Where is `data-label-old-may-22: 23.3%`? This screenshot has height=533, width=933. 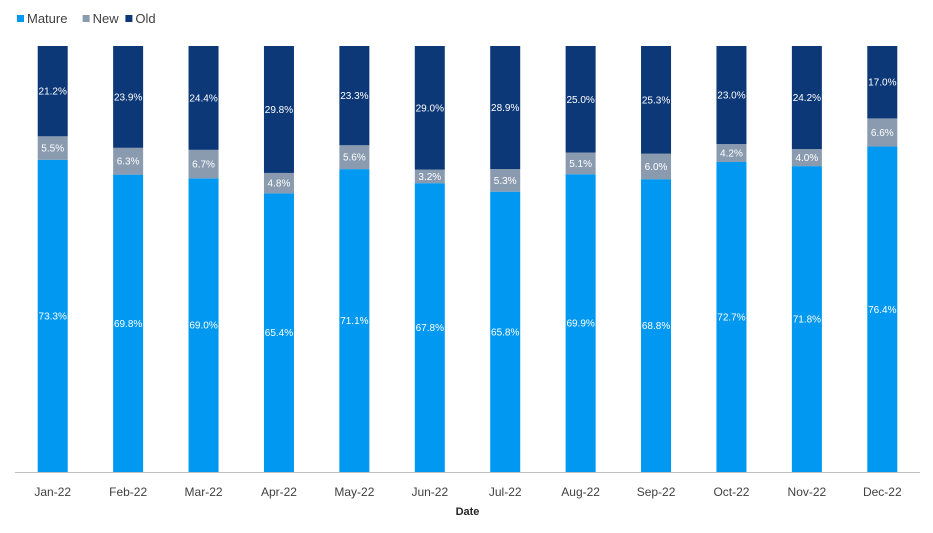 data-label-old-may-22: 23.3% is located at coordinates (354, 96).